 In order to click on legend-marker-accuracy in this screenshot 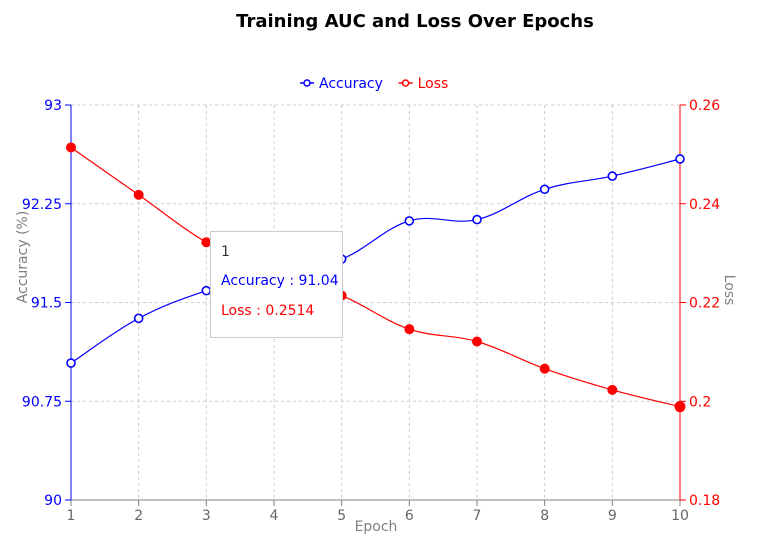, I will do `click(307, 83)`.